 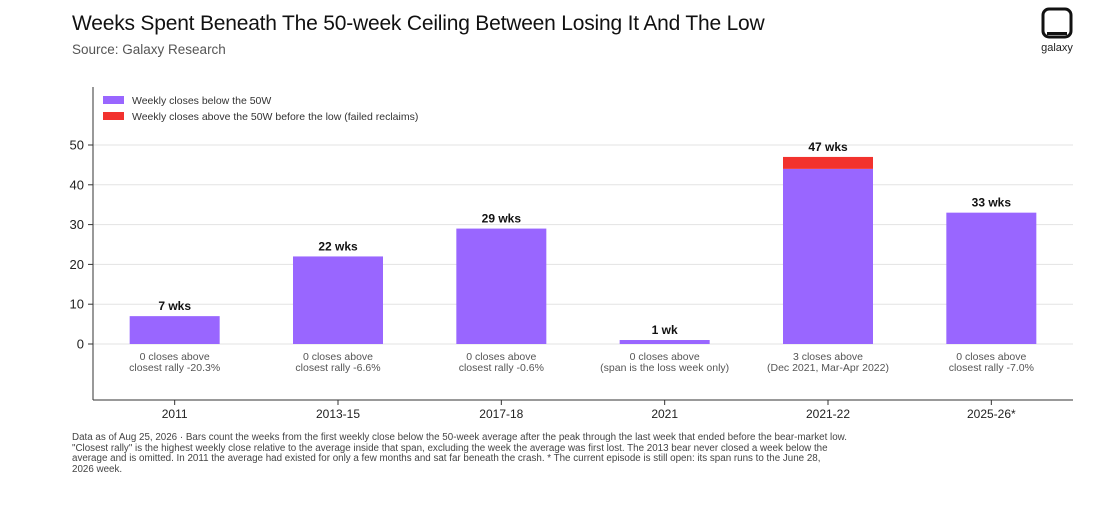 What do you see at coordinates (664, 368) in the screenshot?
I see `bar-annotation-line2: (span is the loss week only)` at bounding box center [664, 368].